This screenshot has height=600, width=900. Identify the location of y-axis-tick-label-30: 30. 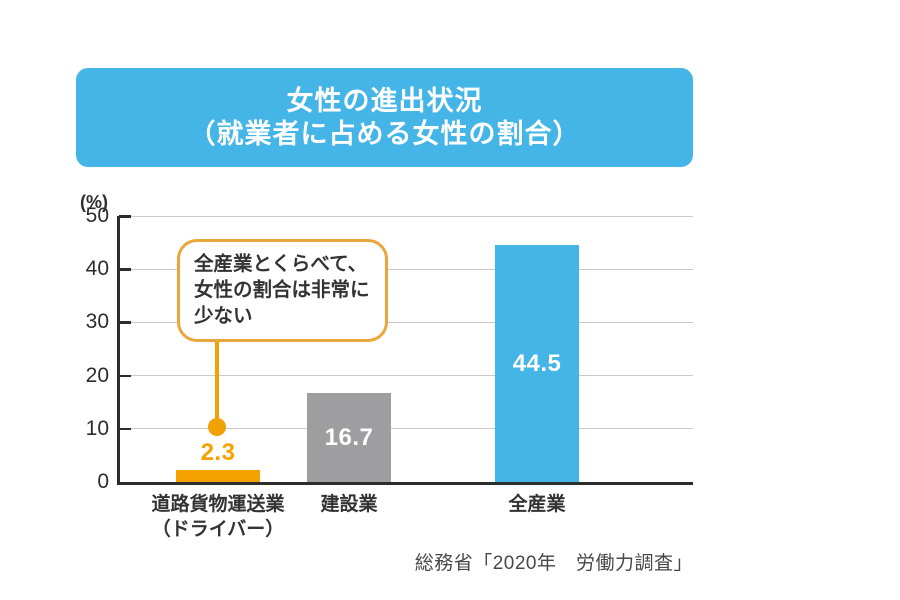
(97, 322).